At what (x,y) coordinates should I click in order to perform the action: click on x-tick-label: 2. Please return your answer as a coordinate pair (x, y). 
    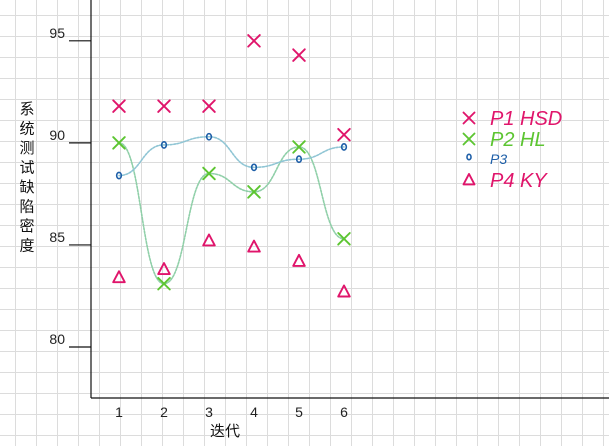
    Looking at the image, I should click on (164, 412).